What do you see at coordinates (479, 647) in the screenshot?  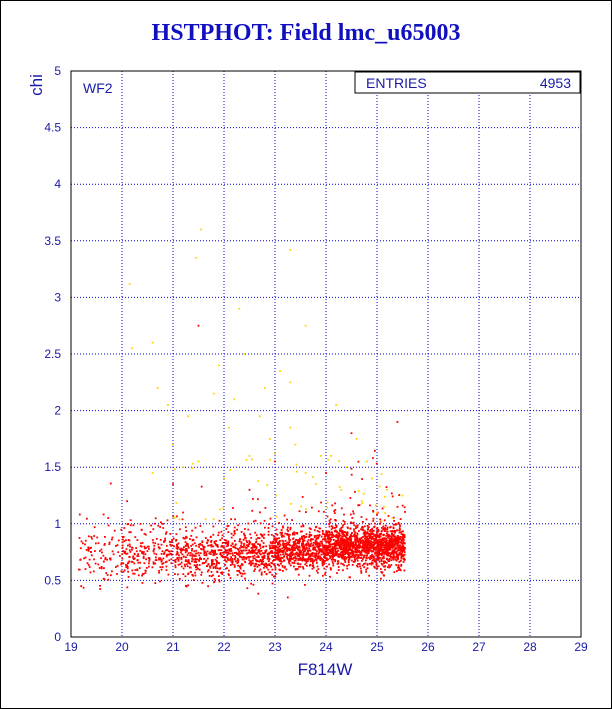 I see `x-tick-label: 27` at bounding box center [479, 647].